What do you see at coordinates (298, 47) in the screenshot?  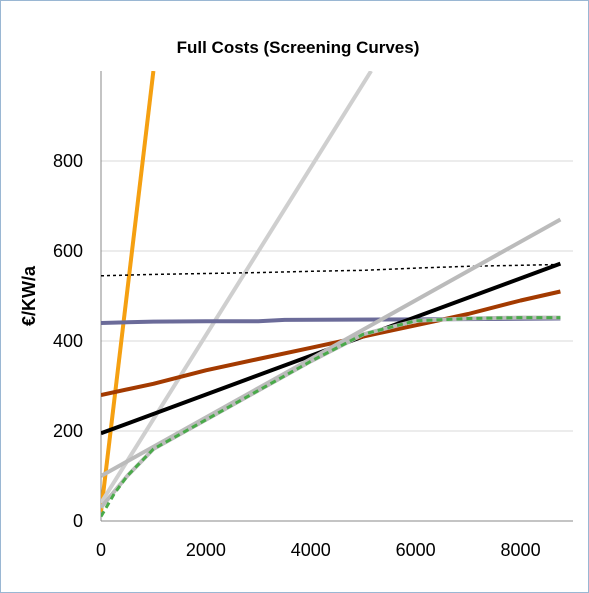 I see `chart-title: Full Costs (Screening Curves)` at bounding box center [298, 47].